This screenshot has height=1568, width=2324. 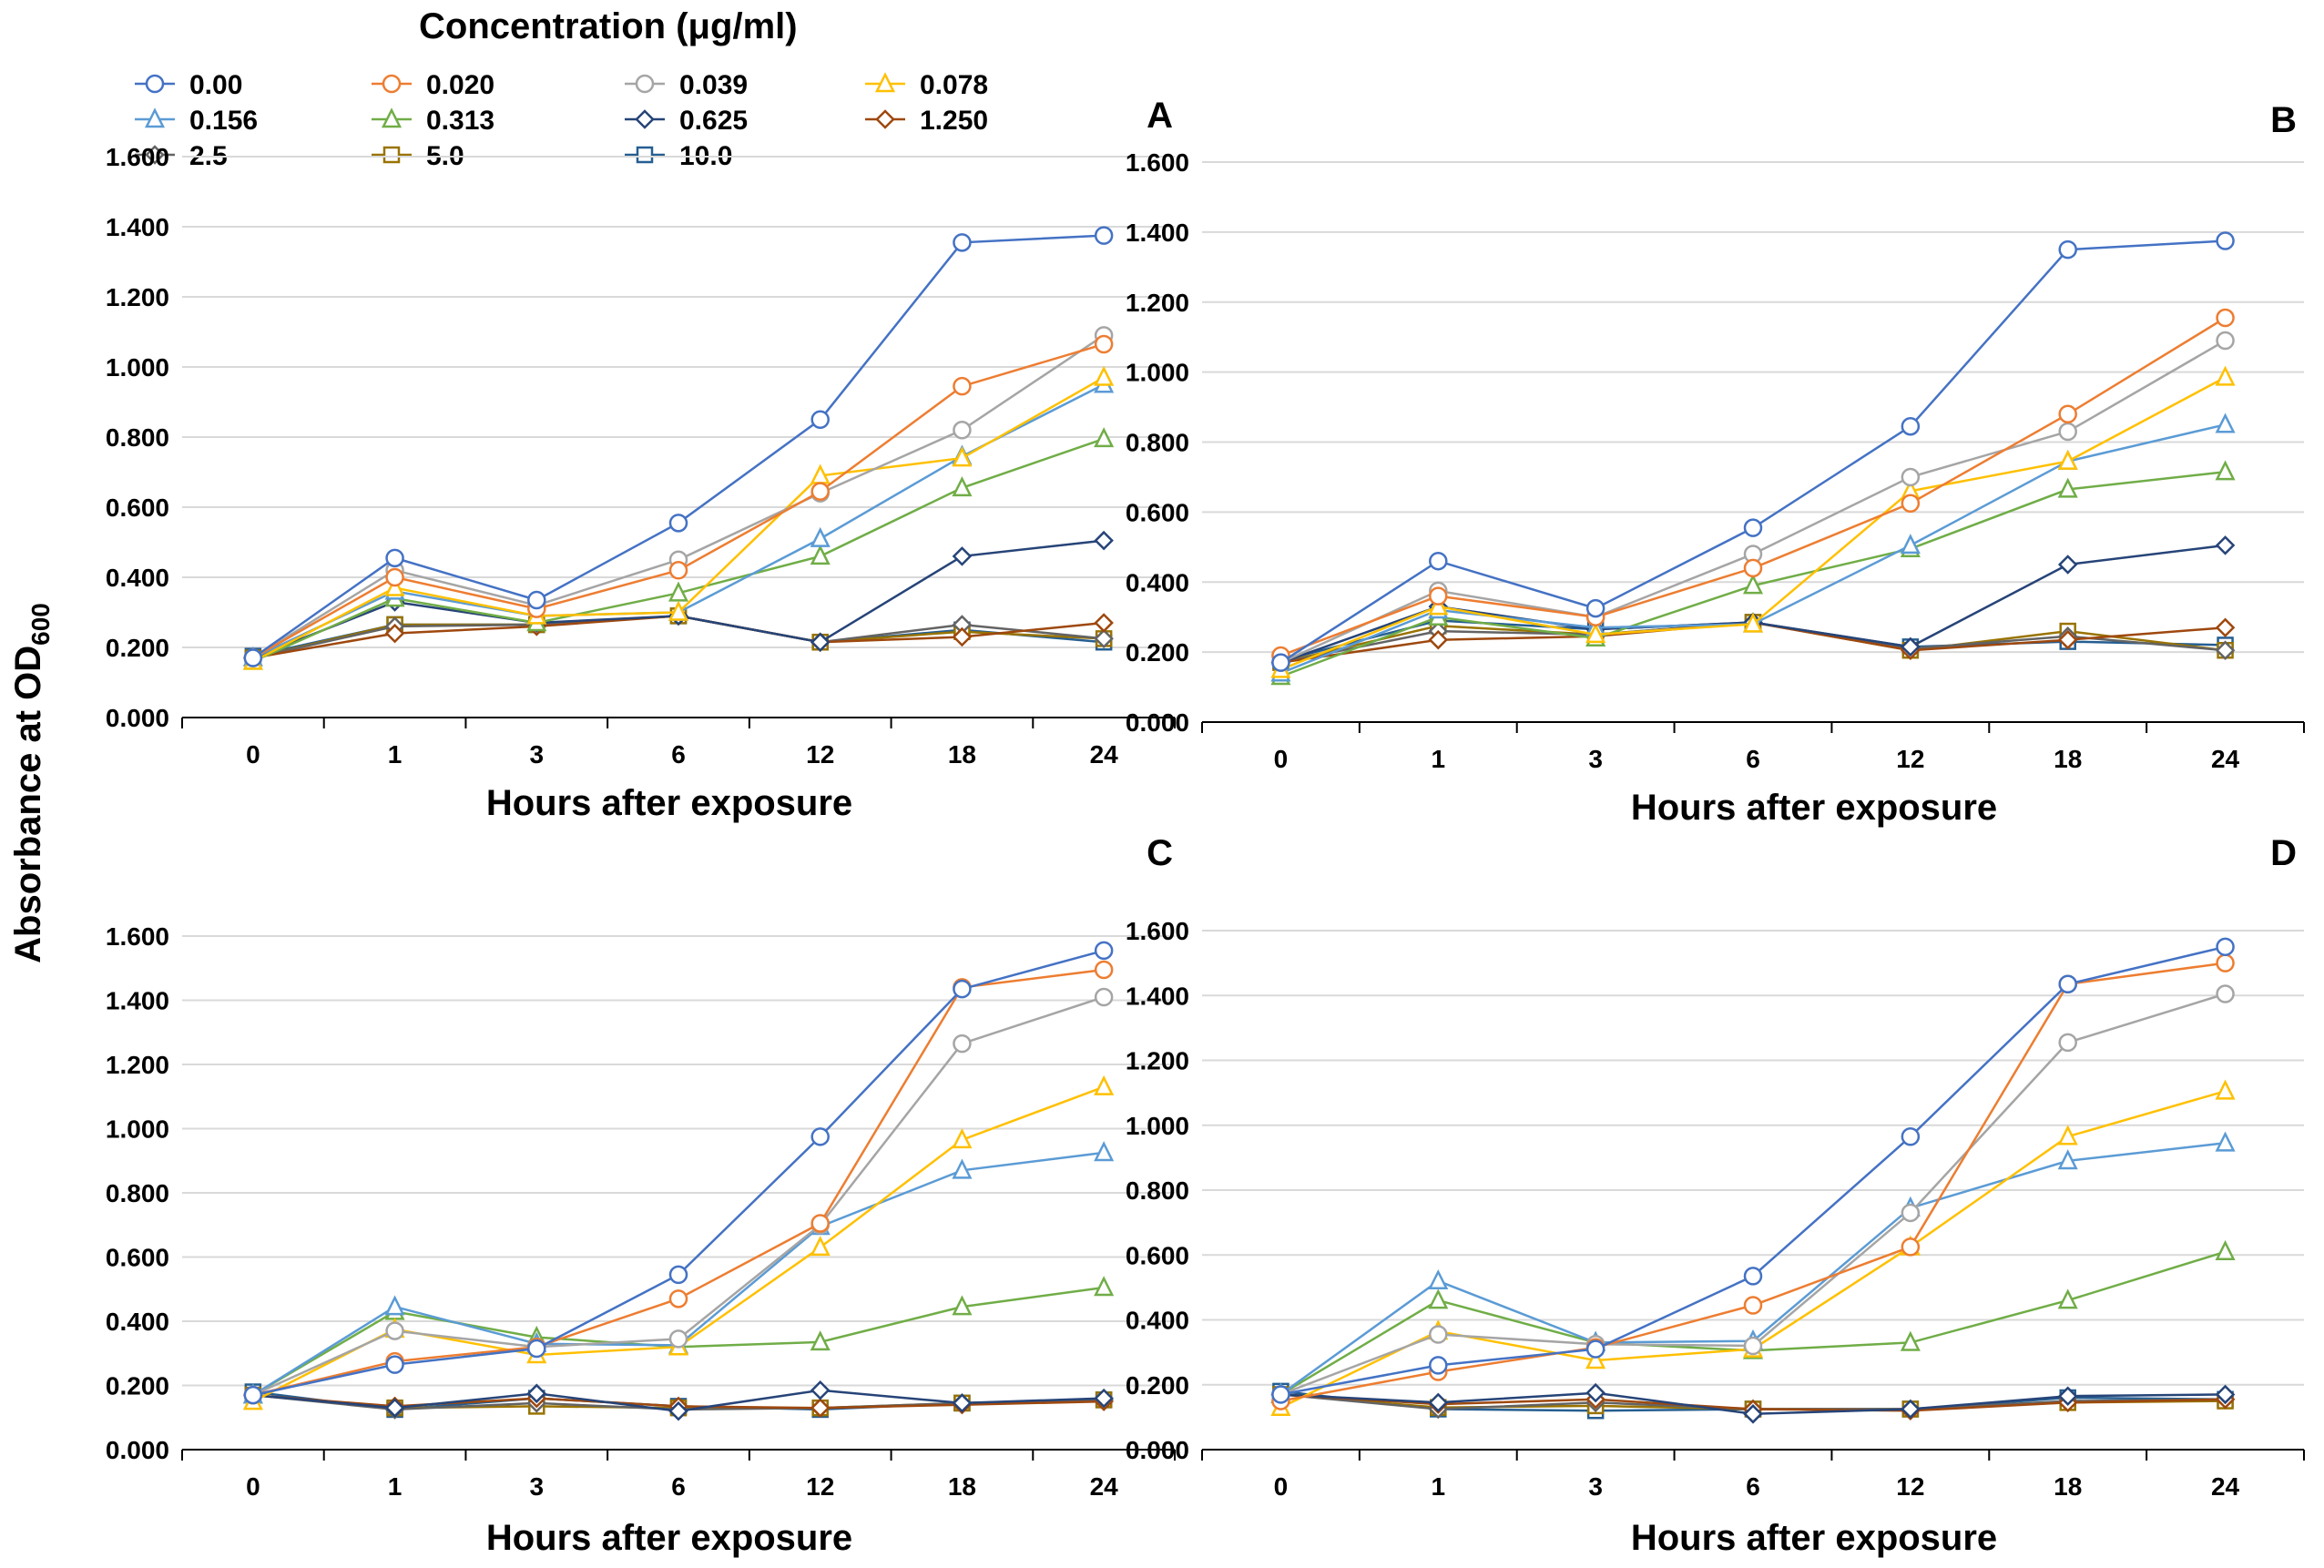 I want to click on y-tick-label: 0.200, so click(x=1157, y=652).